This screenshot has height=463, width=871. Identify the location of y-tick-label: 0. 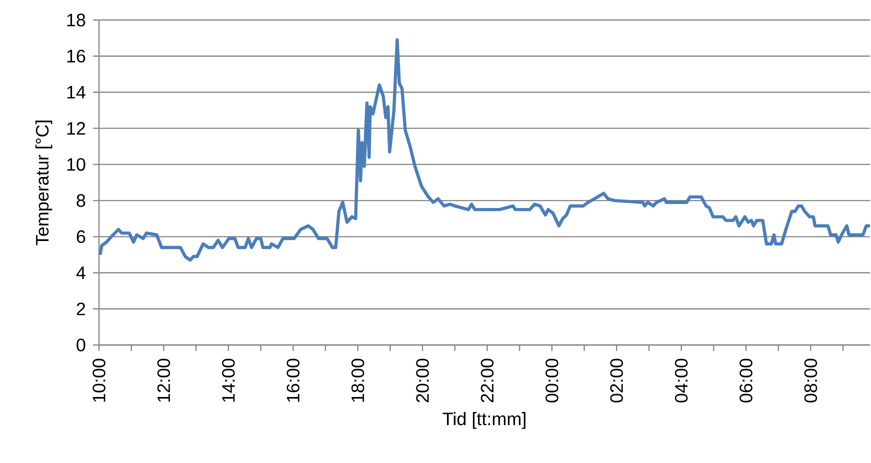
(81, 345).